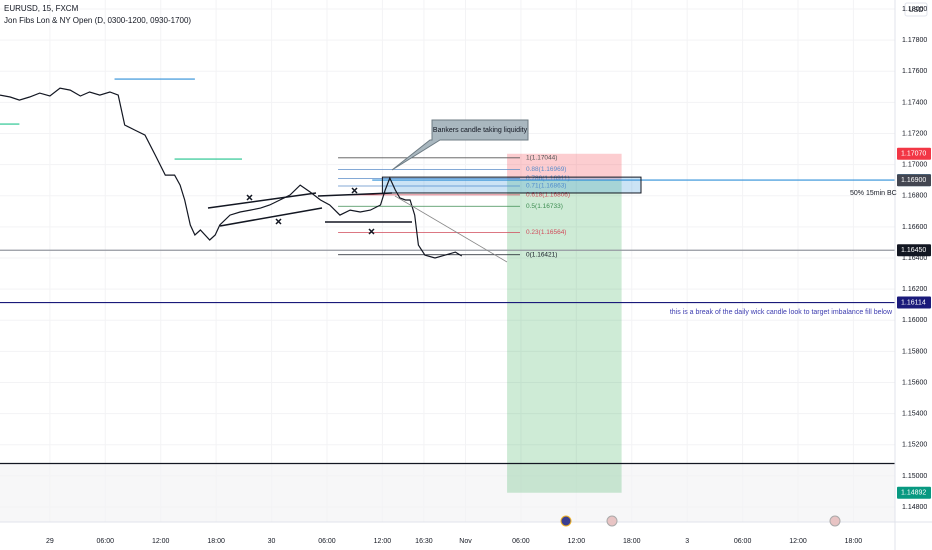 The image size is (932, 550). Describe the element at coordinates (548, 195) in the screenshot. I see `fib-label: 0.618(1.16806)` at that location.